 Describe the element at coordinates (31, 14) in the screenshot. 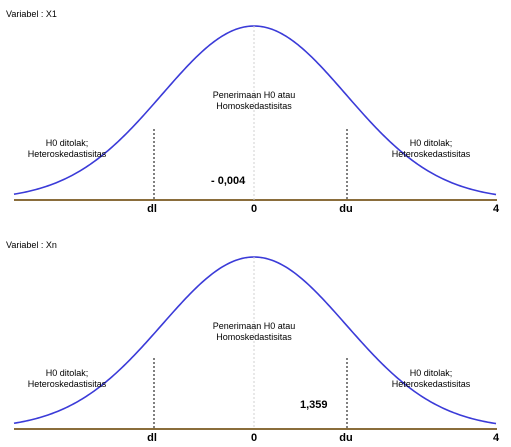

I see `panel-title: Variabel : X1` at that location.